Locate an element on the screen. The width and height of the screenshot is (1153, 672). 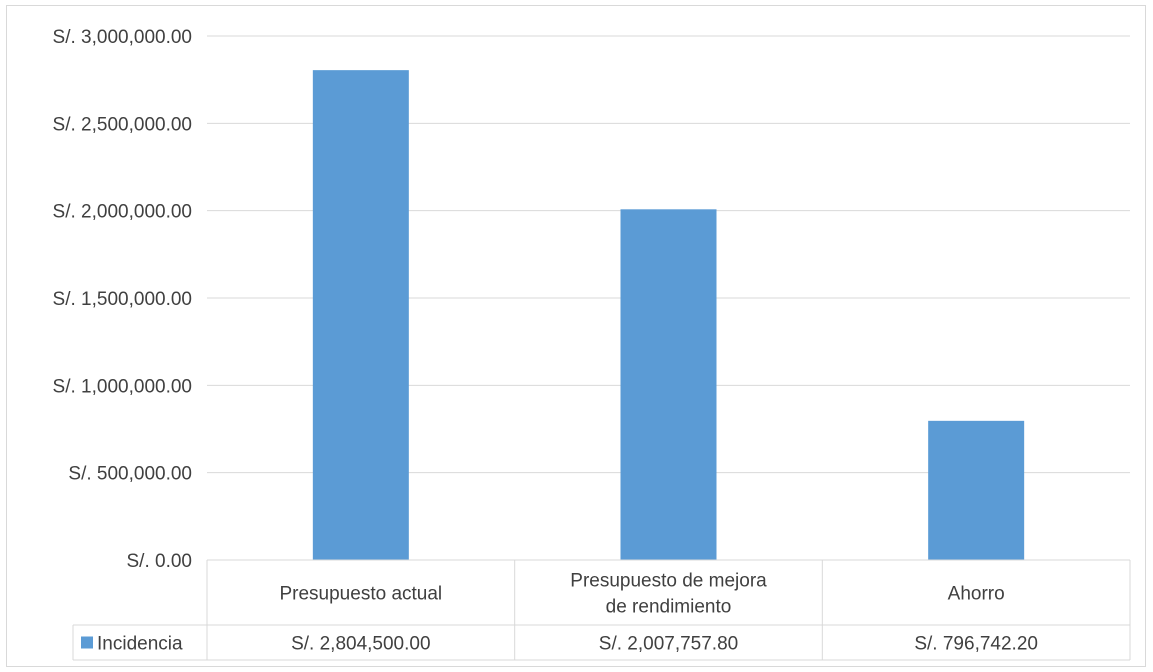
y-tick-label: S/. 1,000,000.00 is located at coordinates (122, 386).